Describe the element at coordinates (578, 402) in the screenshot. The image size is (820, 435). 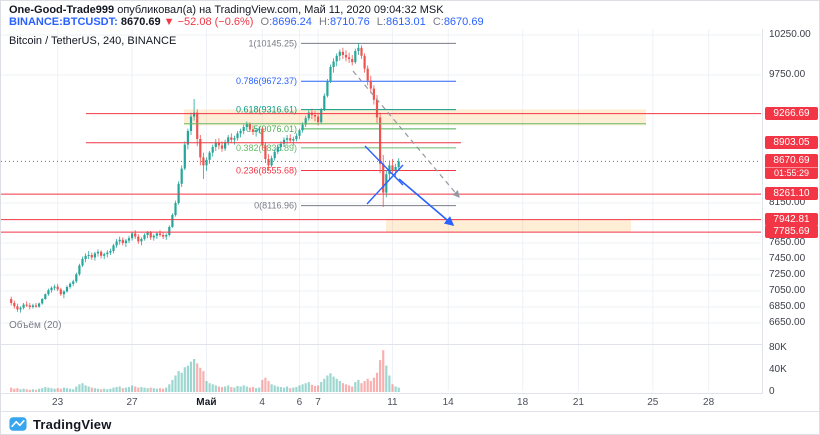
I see `time-axis-label: 21` at that location.